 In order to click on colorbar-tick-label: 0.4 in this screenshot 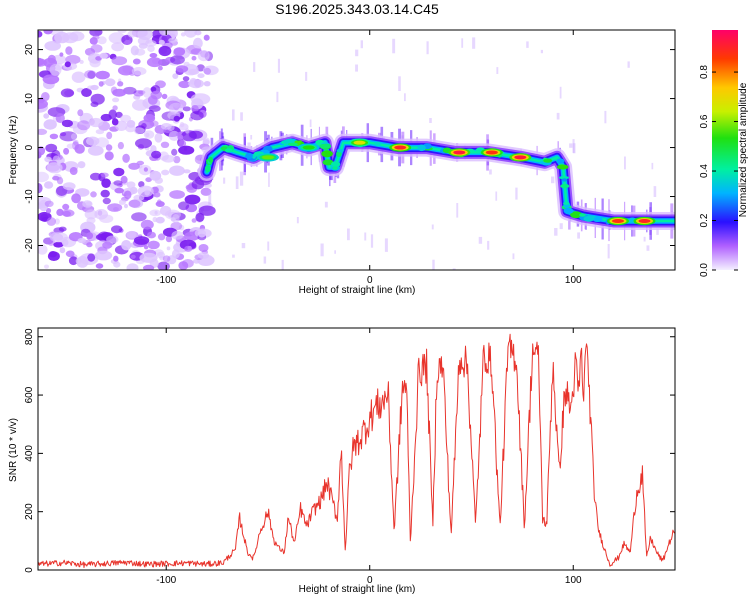, I will do `click(704, 171)`.